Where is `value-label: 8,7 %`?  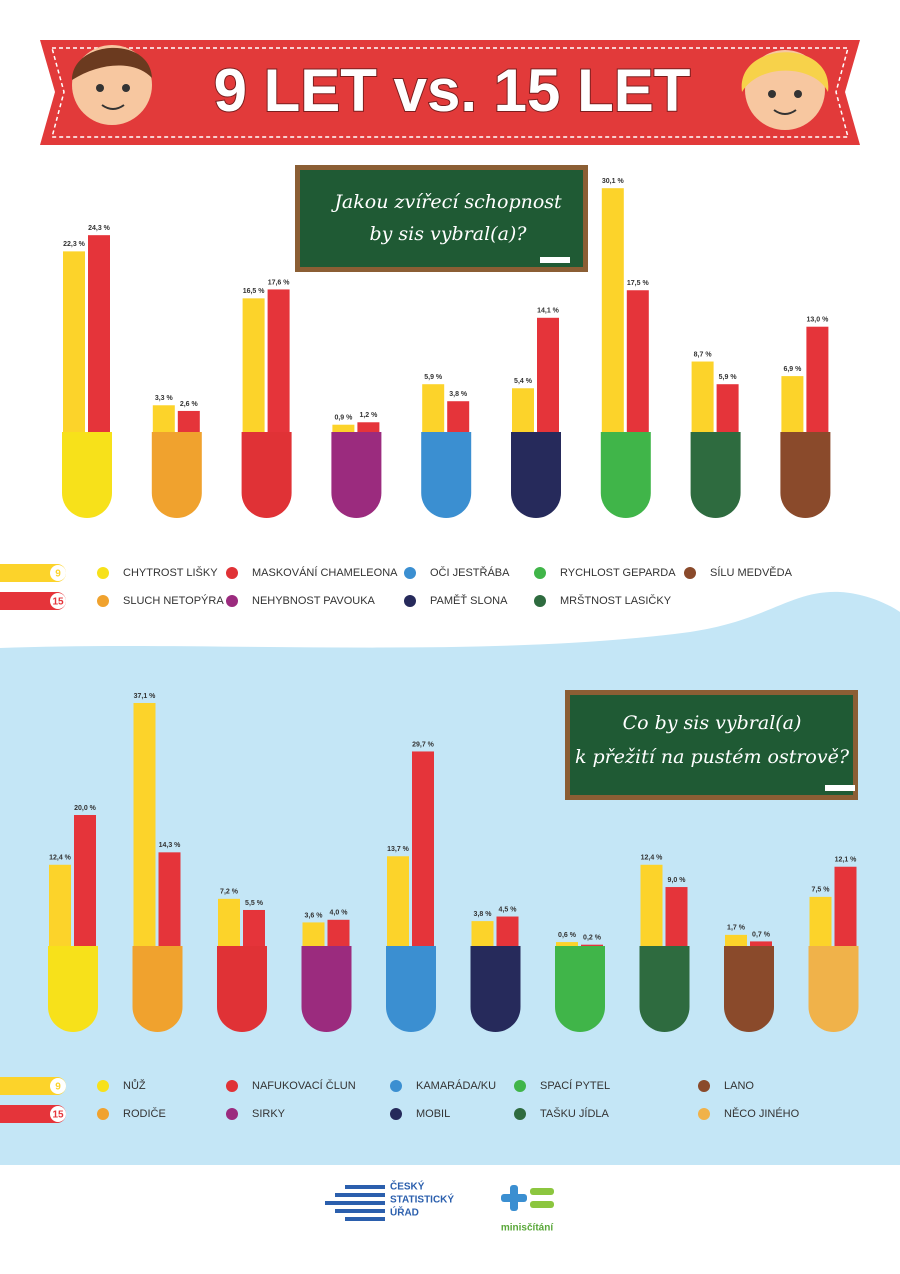 value-label: 8,7 % is located at coordinates (703, 354).